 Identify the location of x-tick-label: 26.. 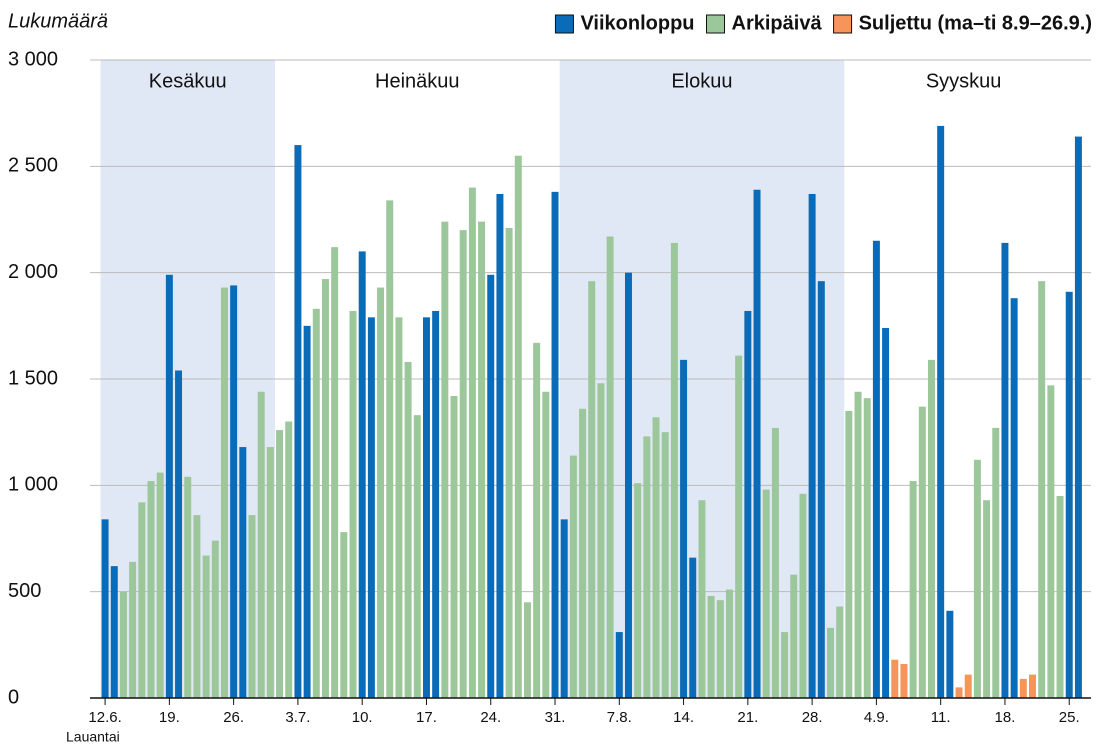
(233, 717).